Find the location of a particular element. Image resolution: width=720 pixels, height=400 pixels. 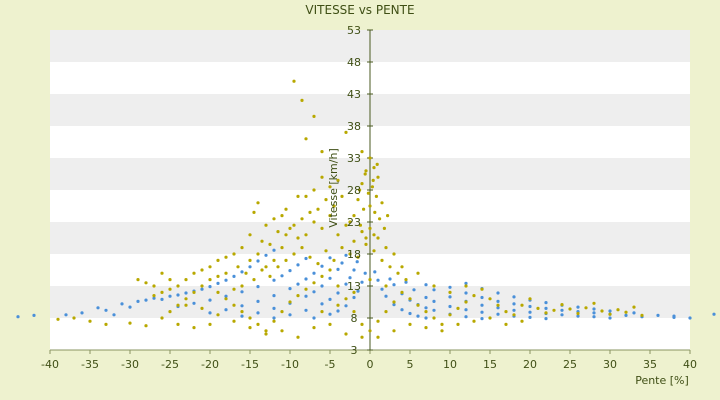

y-tick-label: 18 is located at coordinates (354, 254).